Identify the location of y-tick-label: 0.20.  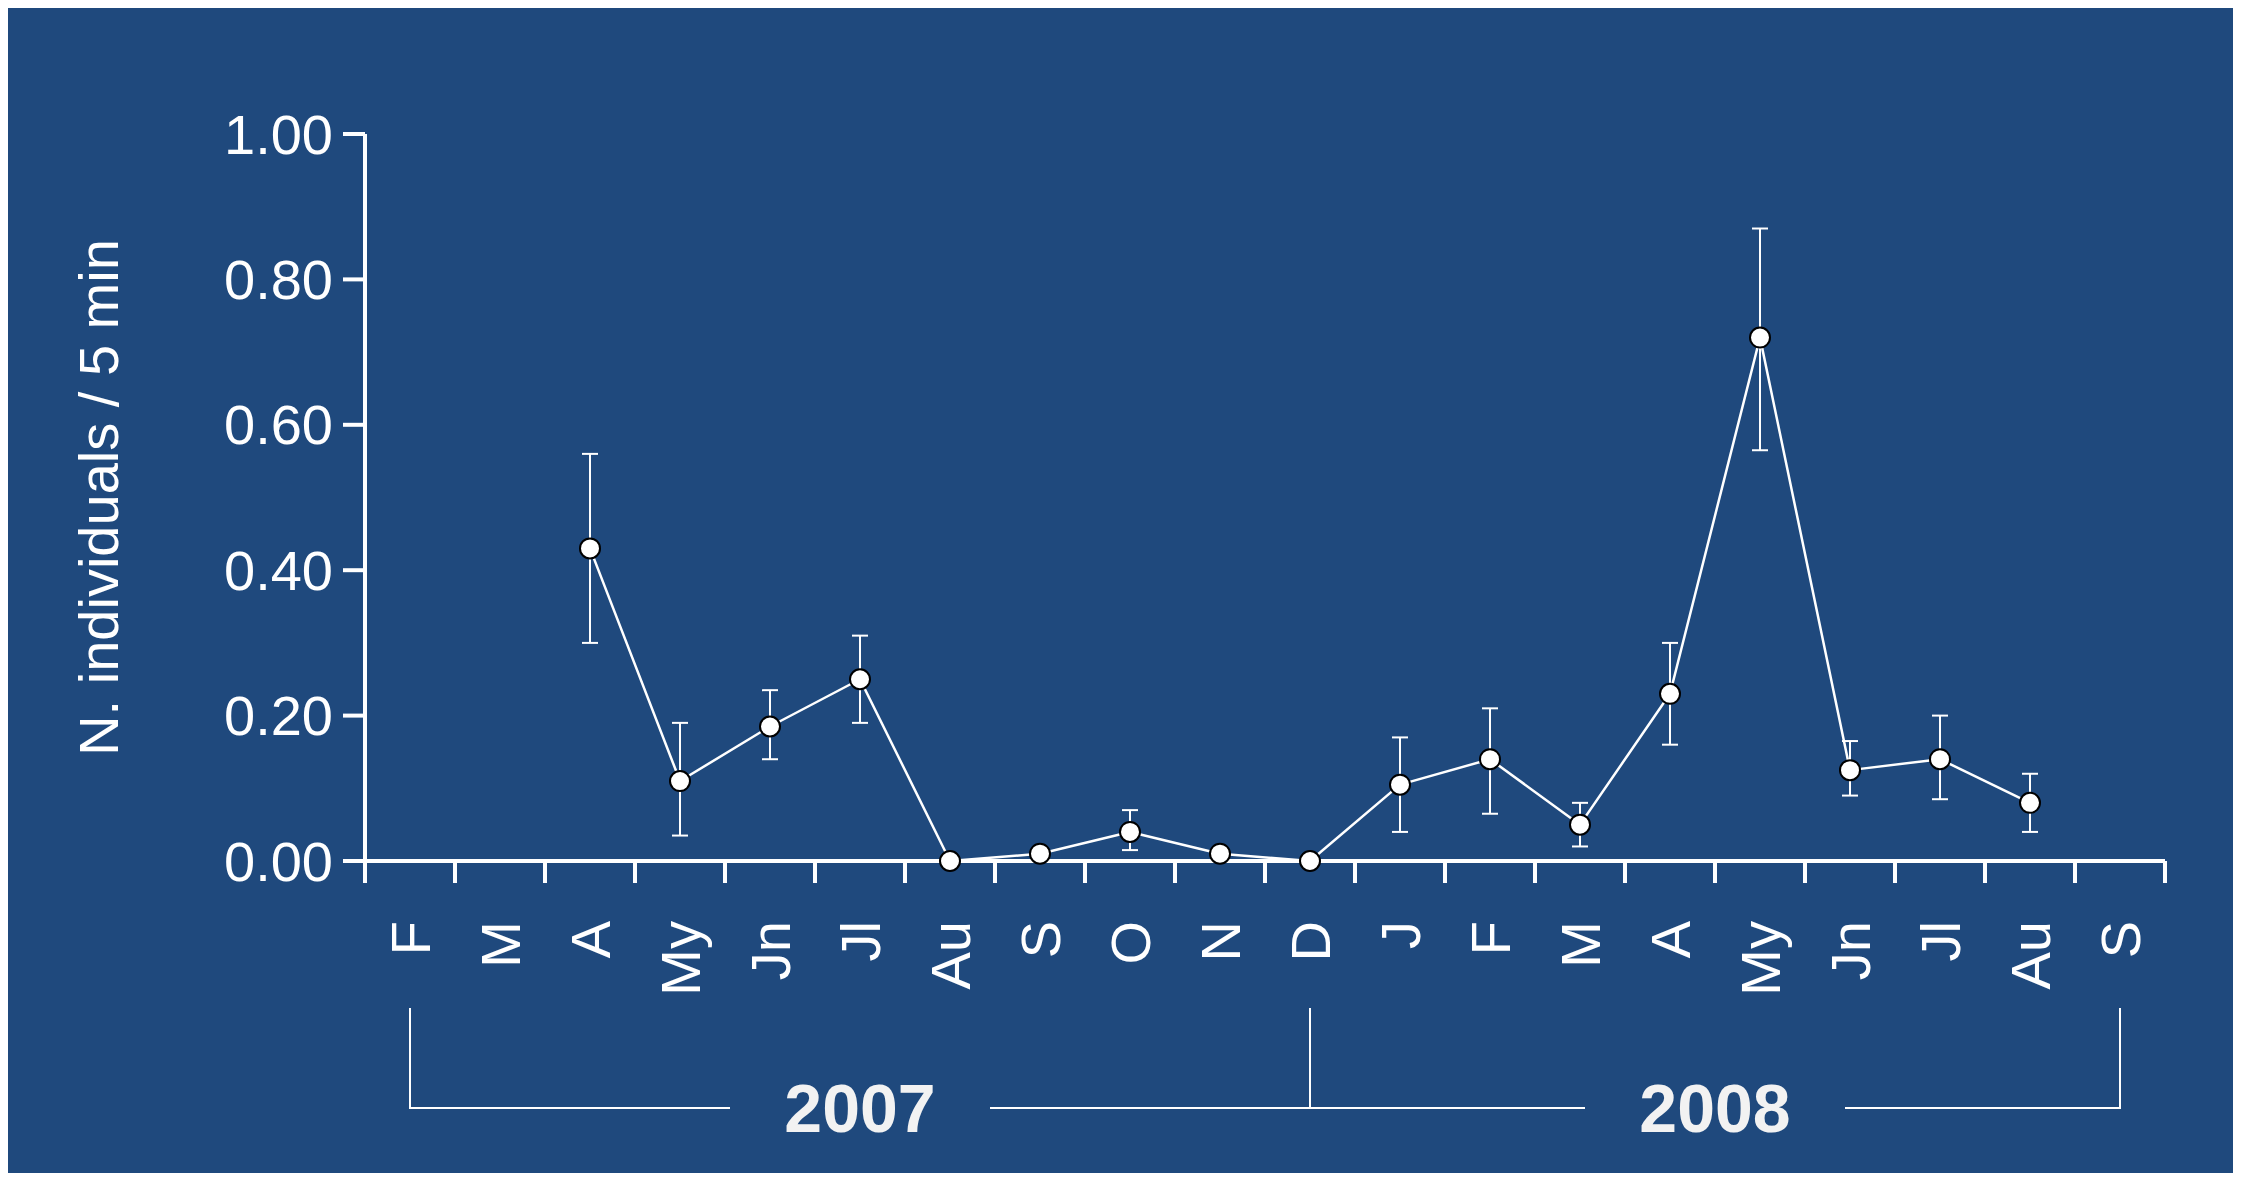
(278, 716).